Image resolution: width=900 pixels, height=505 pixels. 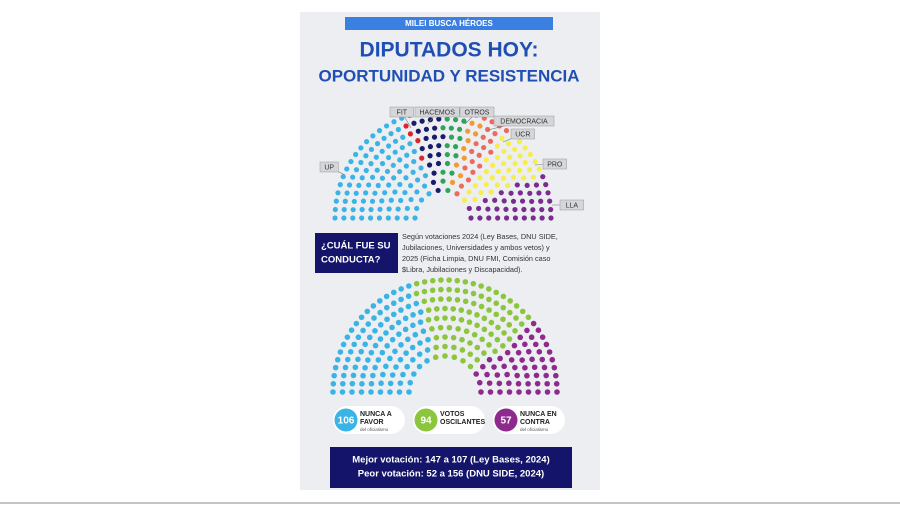 What do you see at coordinates (449, 23) in the screenshot?
I see `banner-box` at bounding box center [449, 23].